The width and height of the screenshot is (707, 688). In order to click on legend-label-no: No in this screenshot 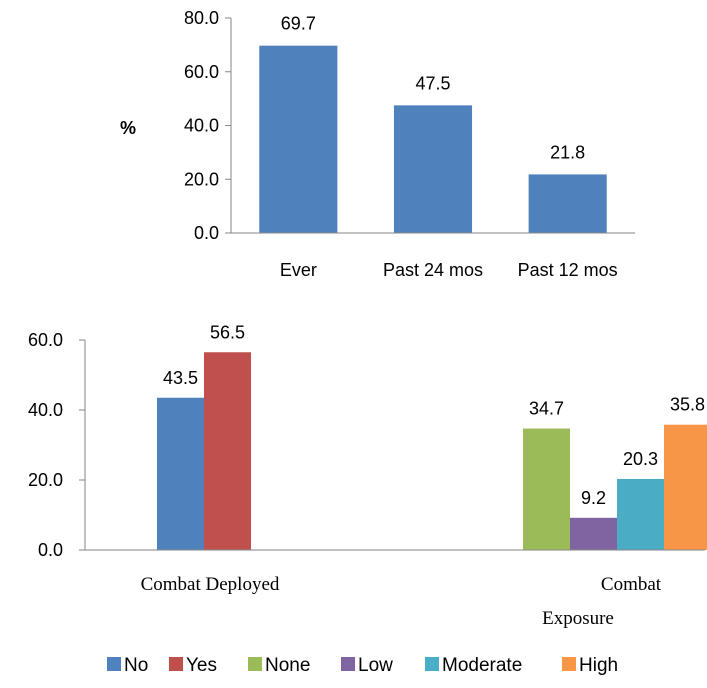, I will do `click(136, 665)`.